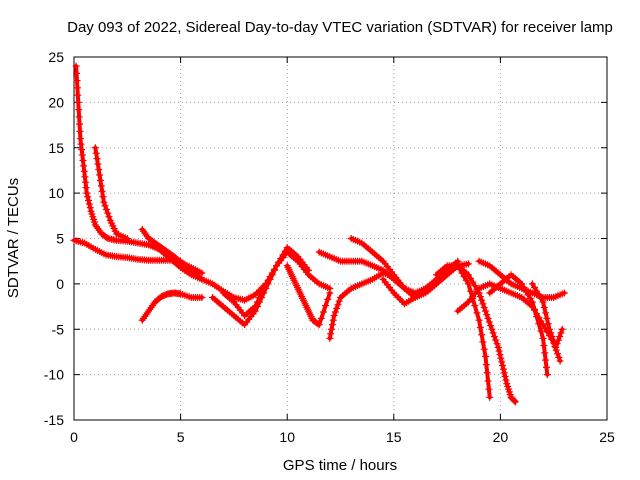  Describe the element at coordinates (54, 375) in the screenshot. I see `y-tick-label: -10` at that location.